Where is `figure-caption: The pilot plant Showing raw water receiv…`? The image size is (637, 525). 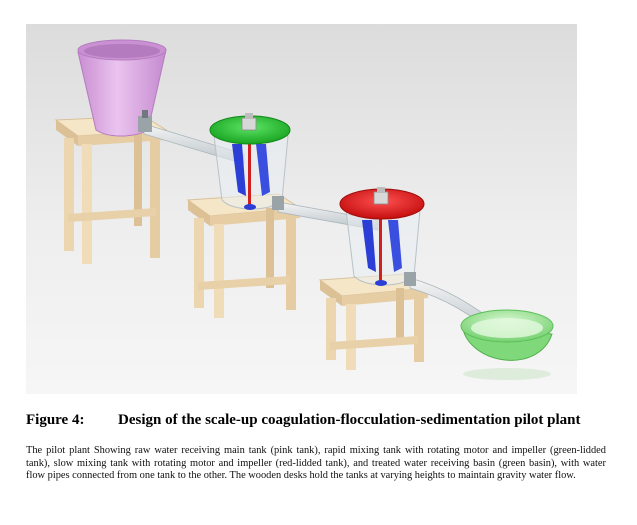 figure-caption: The pilot plant Showing raw water receiv… is located at coordinates (316, 463).